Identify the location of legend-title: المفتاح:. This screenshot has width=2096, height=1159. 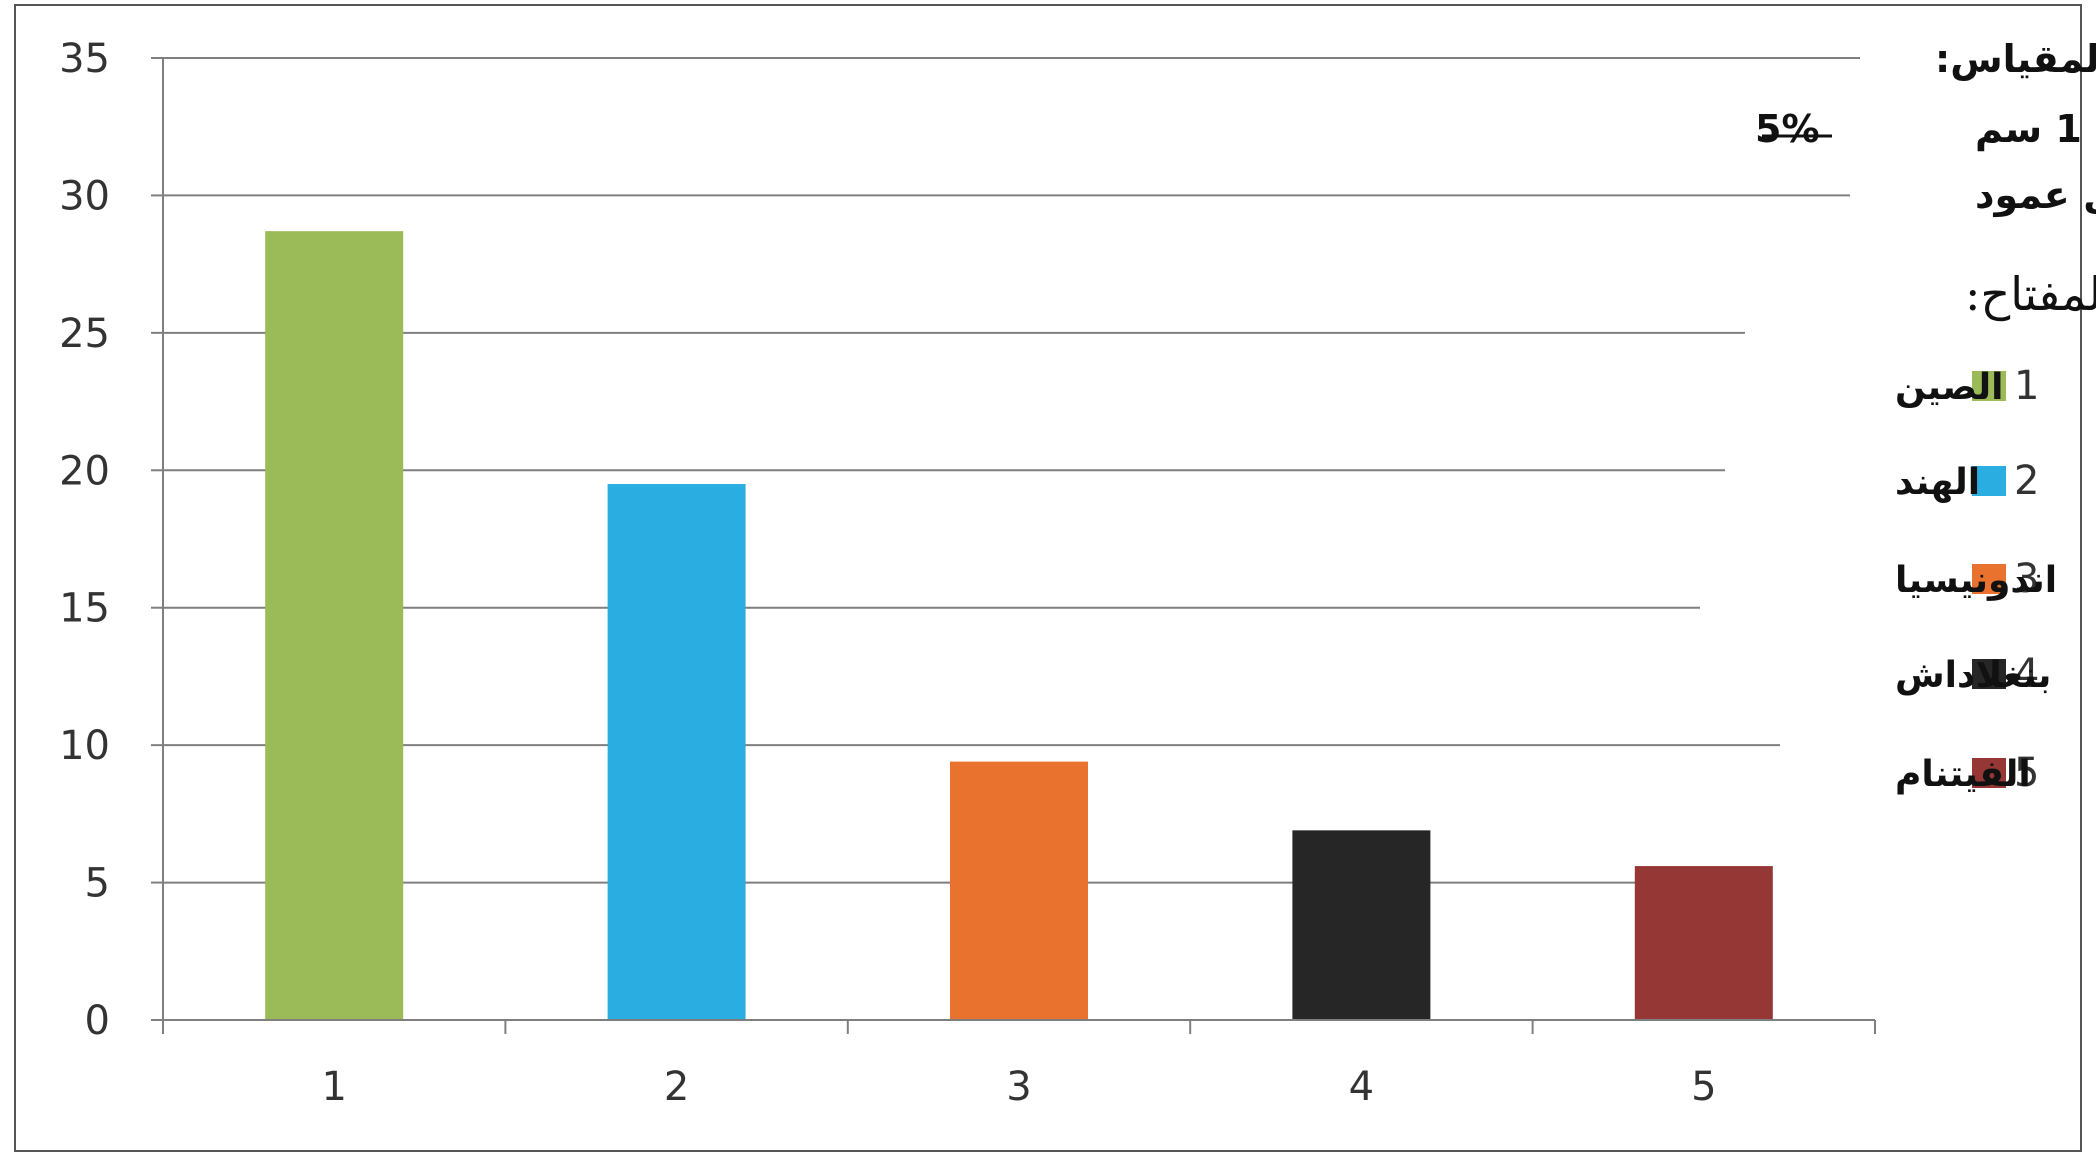
(2030, 294).